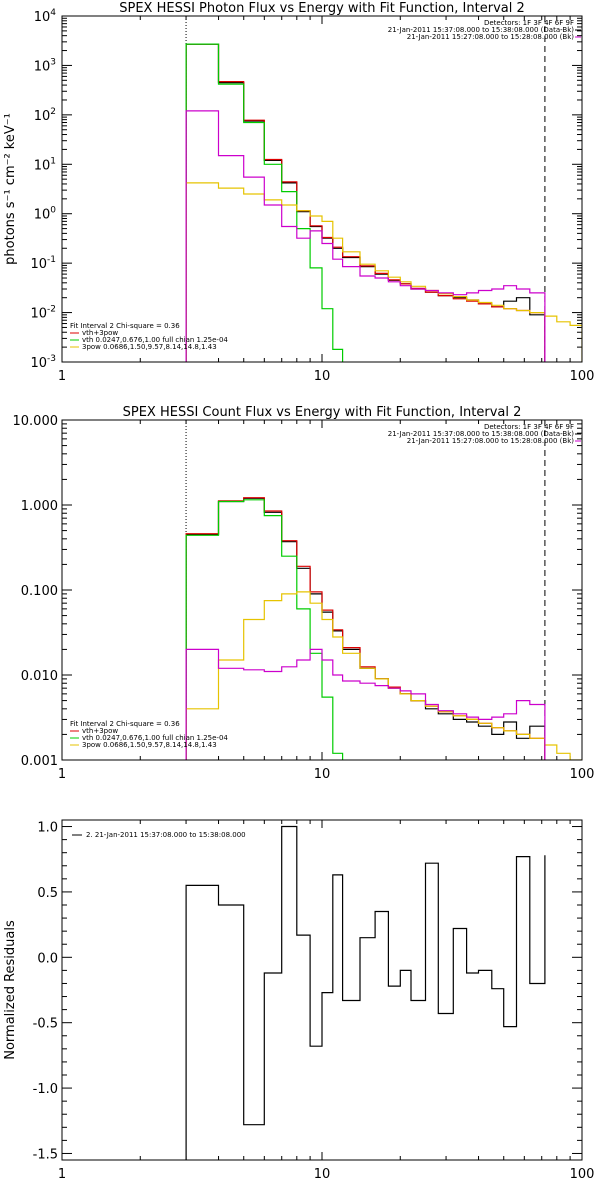 The image size is (600, 1204). What do you see at coordinates (47, 958) in the screenshot?
I see `y-tick-label: 0.0` at bounding box center [47, 958].